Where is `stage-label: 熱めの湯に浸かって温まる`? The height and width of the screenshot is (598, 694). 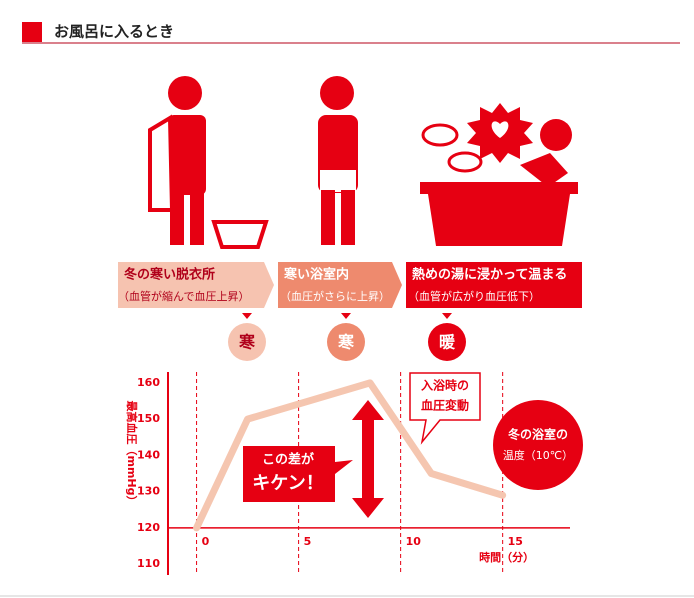 stage-label: 熱めの湯に浸かって温まる is located at coordinates (489, 275).